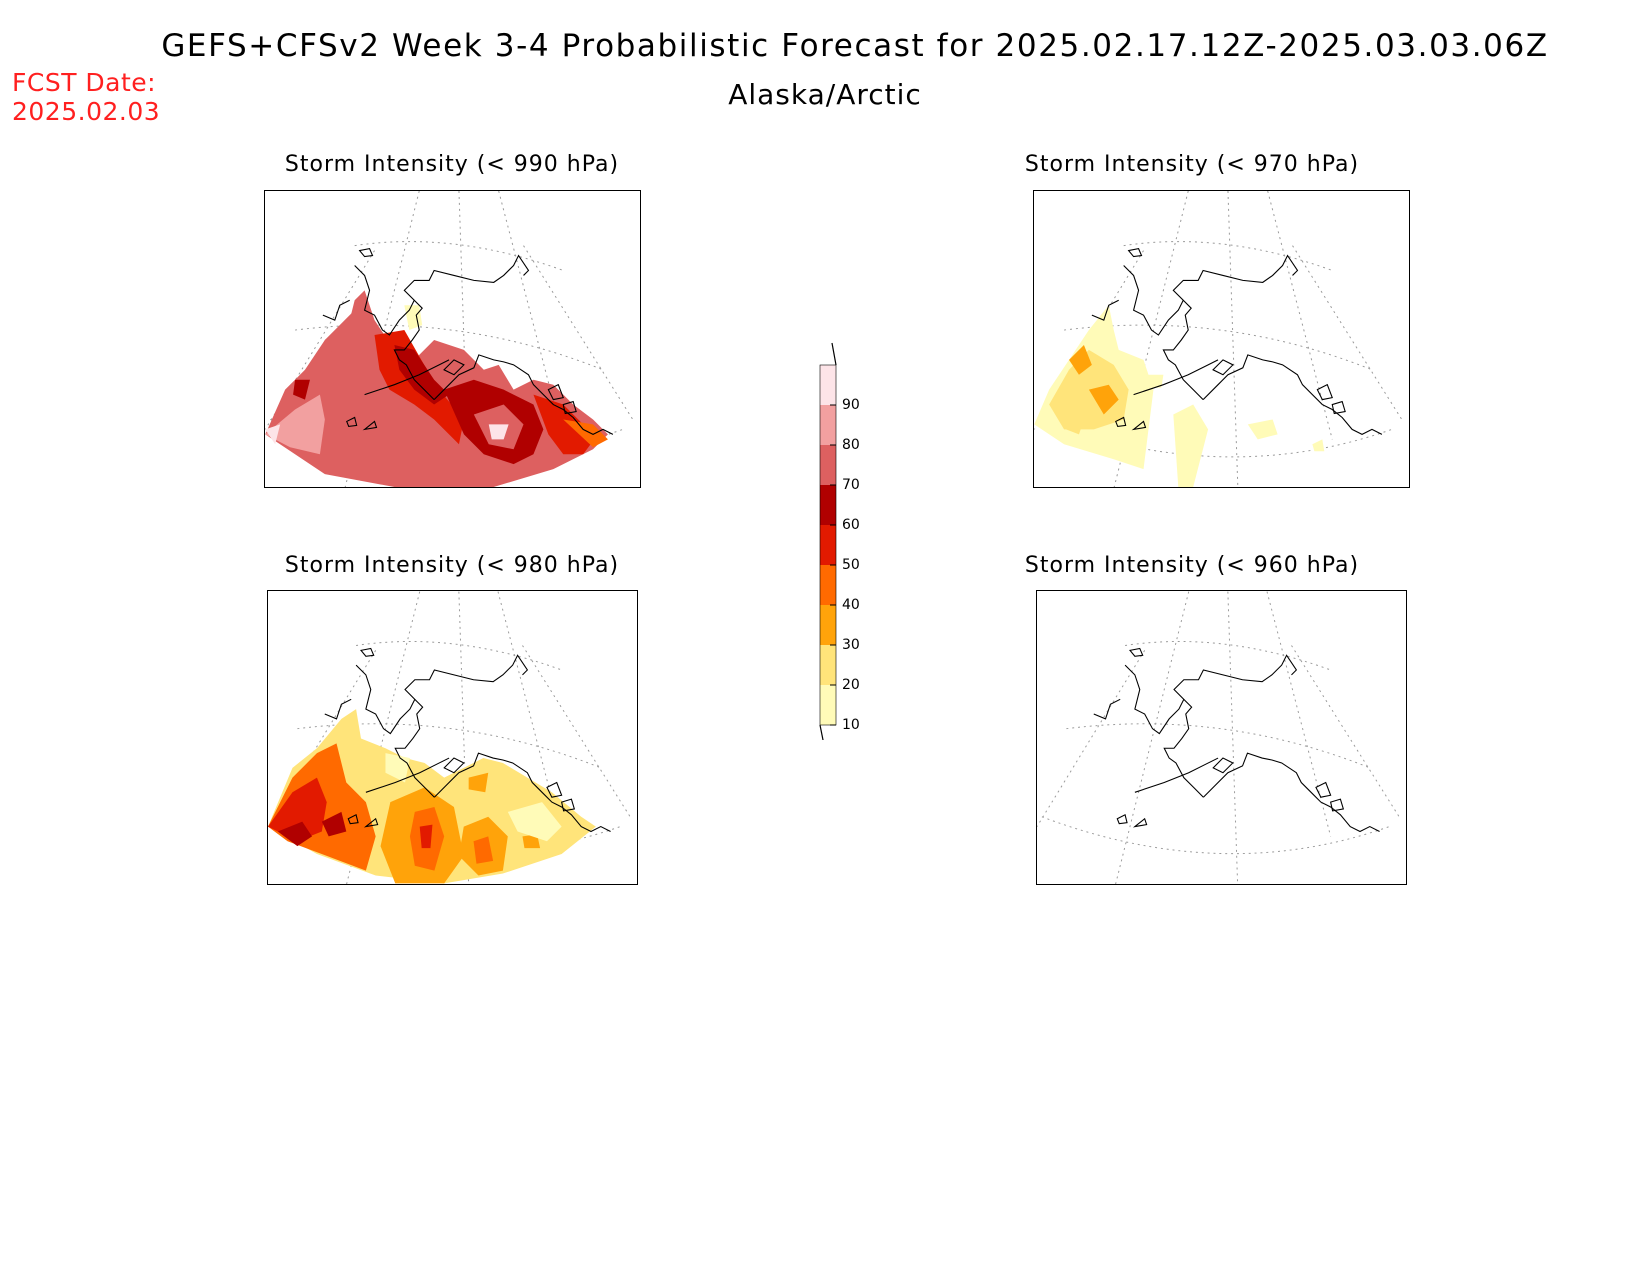 The width and height of the screenshot is (1650, 1275). Describe the element at coordinates (1192, 565) in the screenshot. I see `panel-title-960: Storm Intensity (< 960 hPa)` at that location.